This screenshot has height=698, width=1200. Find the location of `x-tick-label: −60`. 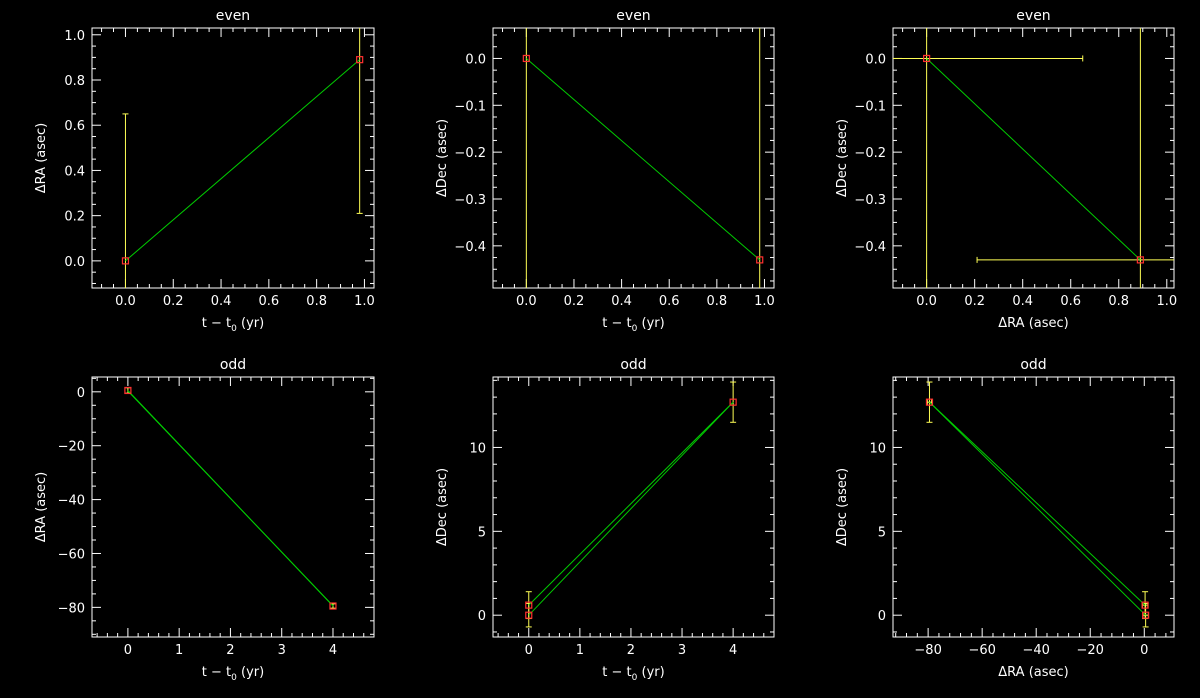

x-tick-label: −60 is located at coordinates (981, 650).